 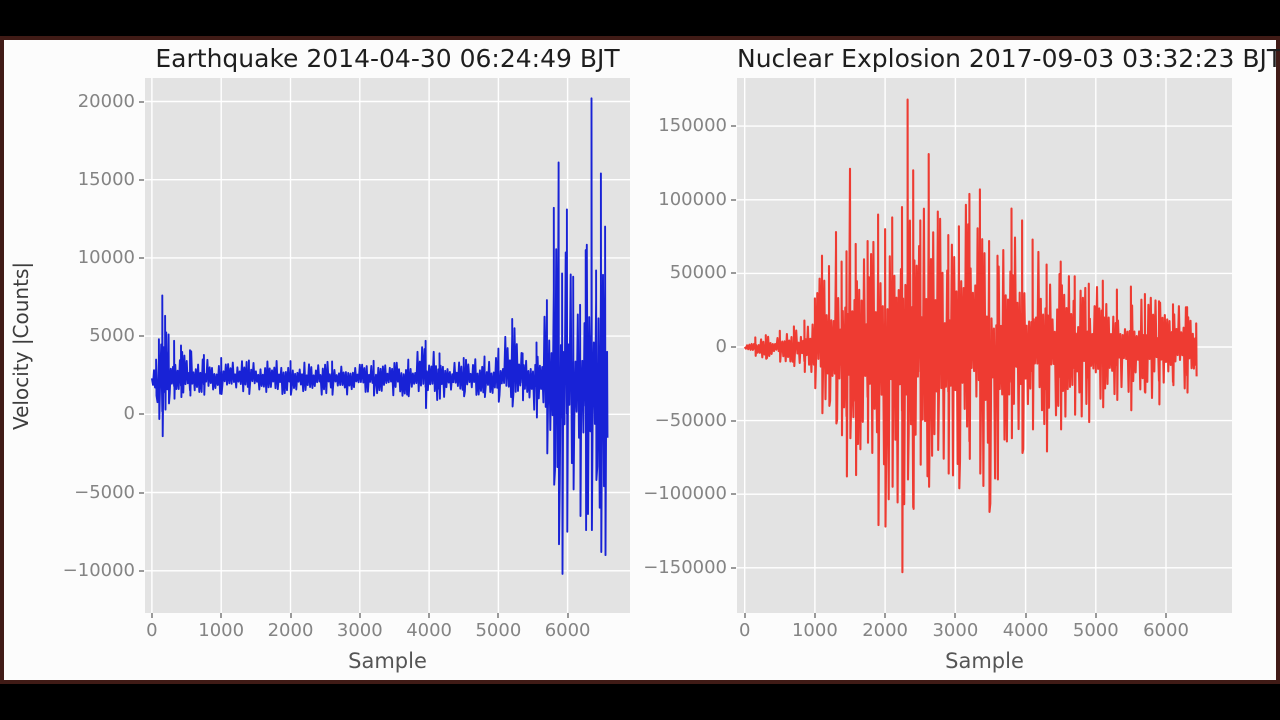 I want to click on y-tick-label: 15000, so click(x=106, y=179).